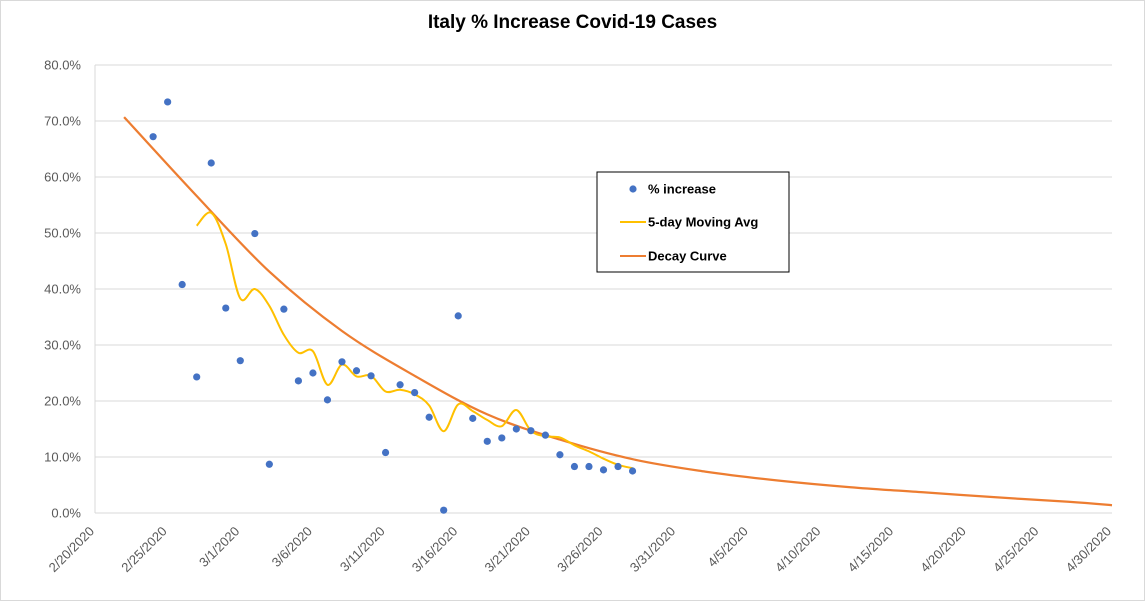  What do you see at coordinates (292, 547) in the screenshot?
I see `x-tick-label: 3/6/2020` at bounding box center [292, 547].